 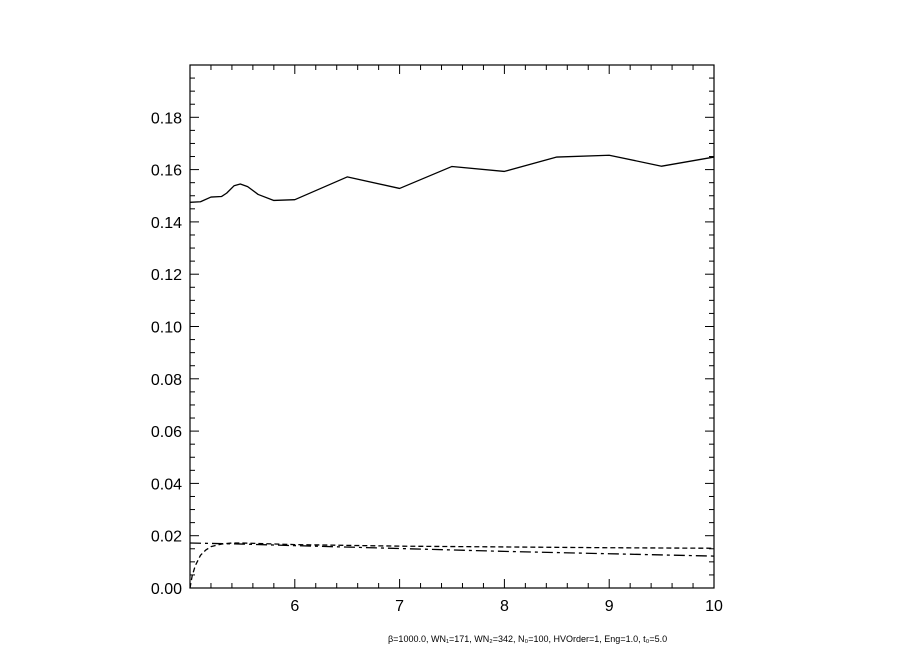 What do you see at coordinates (166, 223) in the screenshot?
I see `y-tick-label: 0.14` at bounding box center [166, 223].